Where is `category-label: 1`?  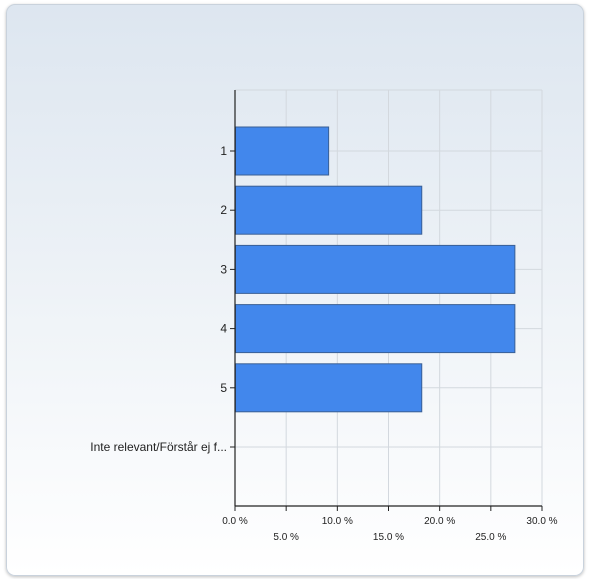 category-label: 1 is located at coordinates (223, 151).